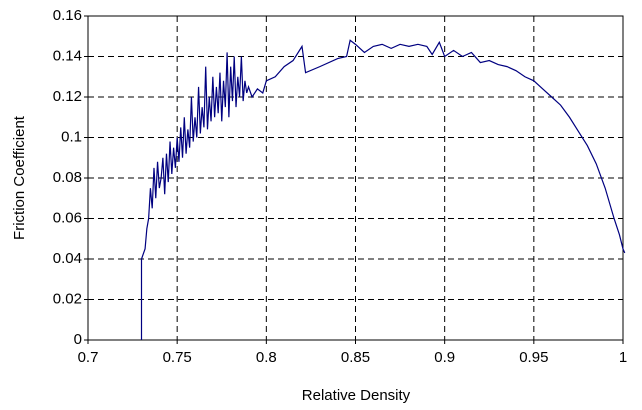 Image resolution: width=642 pixels, height=410 pixels. What do you see at coordinates (67, 96) in the screenshot?
I see `y-tick-label: 0.12` at bounding box center [67, 96].